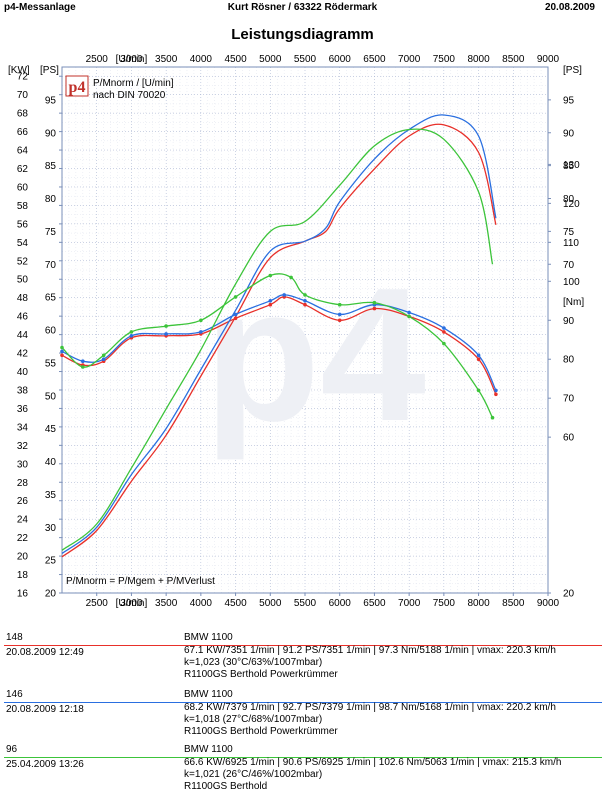  I want to click on nm-tick-label: 130, so click(571, 165).